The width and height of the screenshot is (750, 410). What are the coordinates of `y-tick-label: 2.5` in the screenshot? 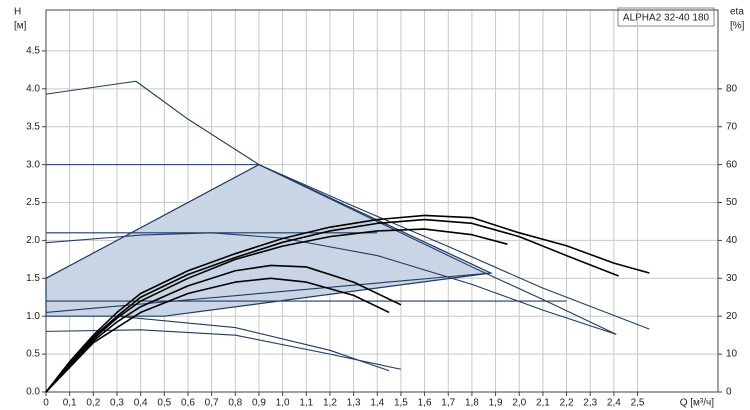 It's located at (33, 202).